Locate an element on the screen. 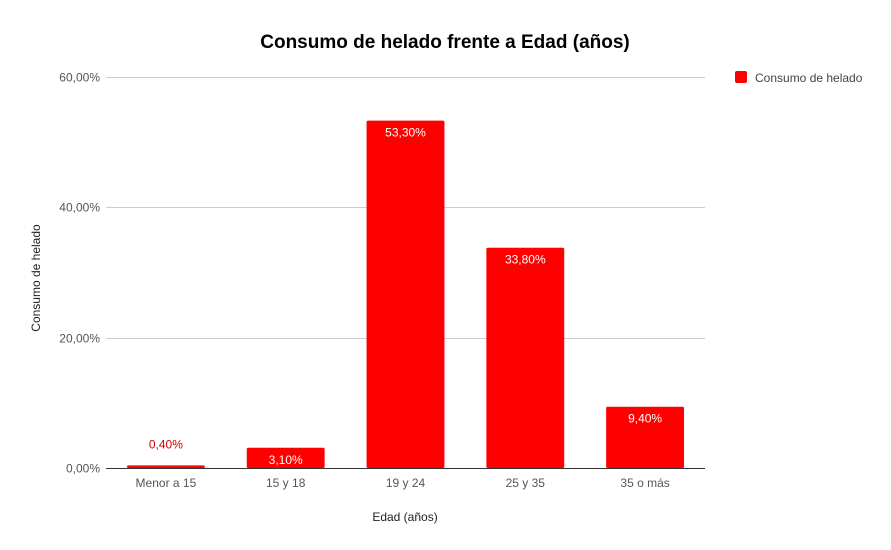 This screenshot has height=550, width=891. legend: Consumo de helado is located at coordinates (799, 78).